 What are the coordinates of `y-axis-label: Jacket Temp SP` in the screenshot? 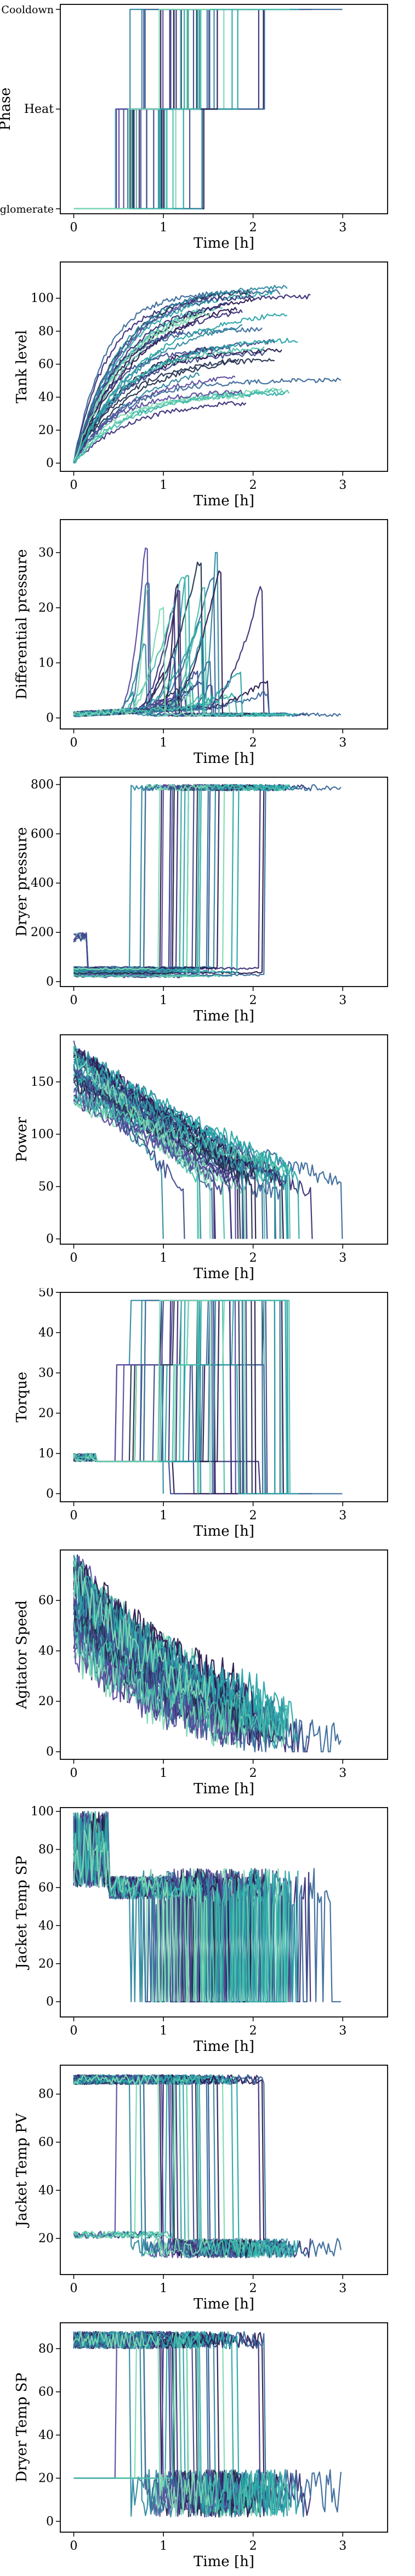 It's located at (22, 1913).